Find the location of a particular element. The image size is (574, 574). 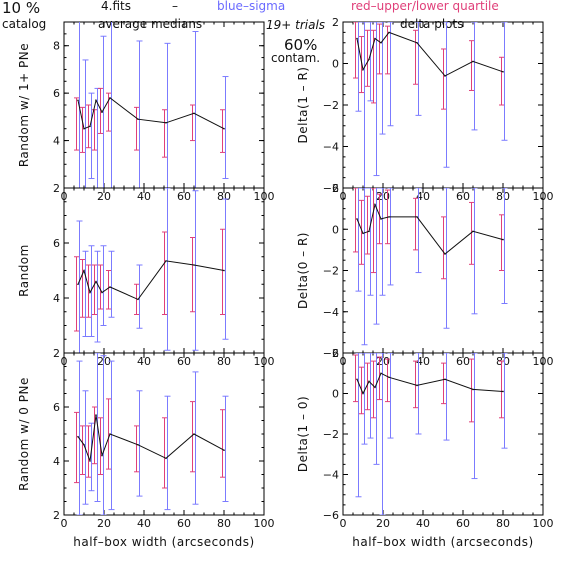

x-axis-label-right: half–box width (arcseconds) is located at coordinates (442, 542).